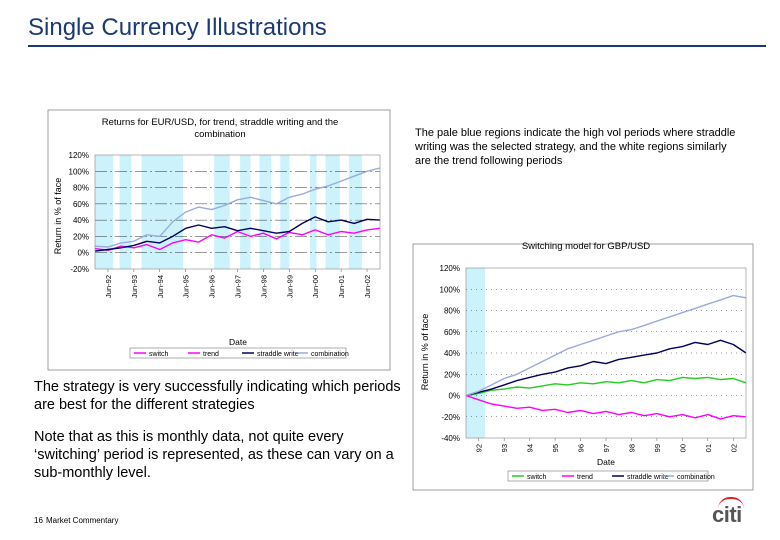  I want to click on x-tick-label: Jun-01, so click(341, 286).